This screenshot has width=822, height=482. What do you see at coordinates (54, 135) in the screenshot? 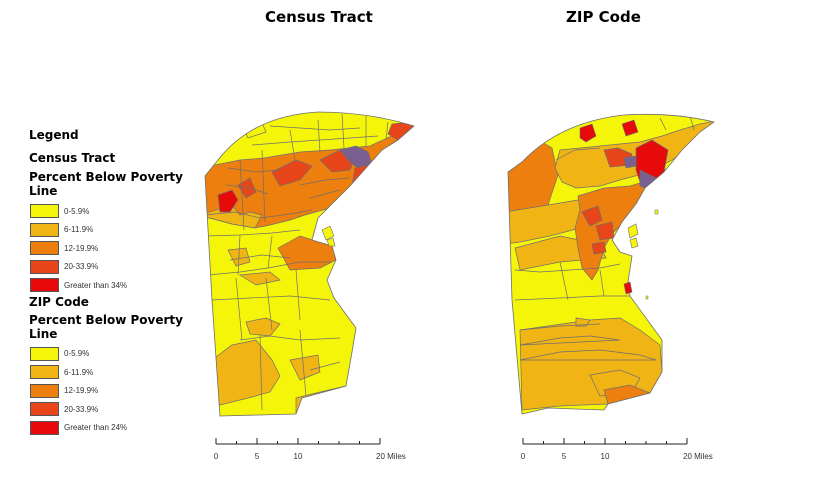
I see `legend-heading: Legend` at bounding box center [54, 135].